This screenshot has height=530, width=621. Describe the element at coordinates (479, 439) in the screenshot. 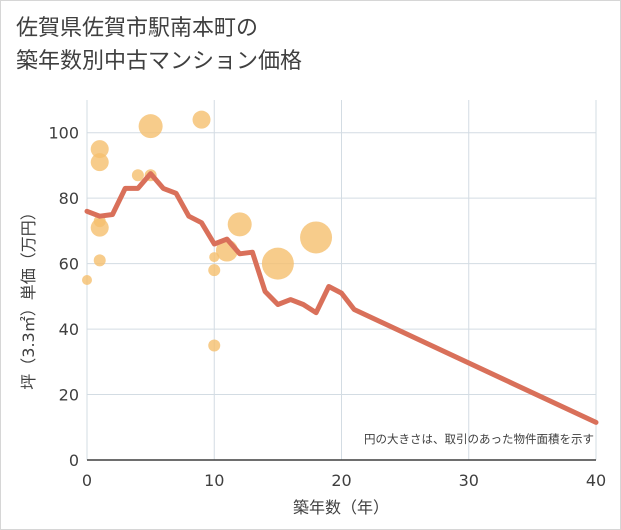

I see `size-note: 円の大きさは、取引のあった物件面積を示す` at that location.